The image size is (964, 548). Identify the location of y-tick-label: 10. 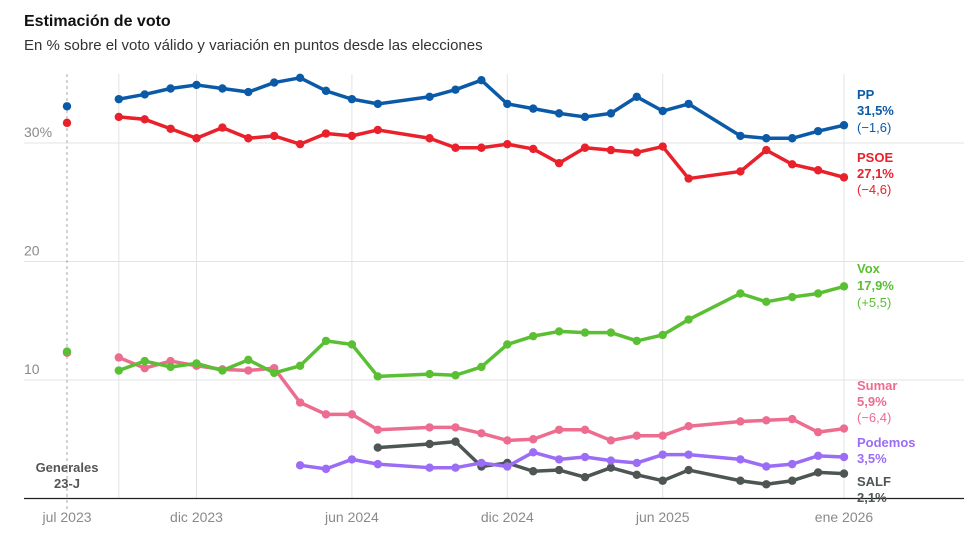
(32, 369).